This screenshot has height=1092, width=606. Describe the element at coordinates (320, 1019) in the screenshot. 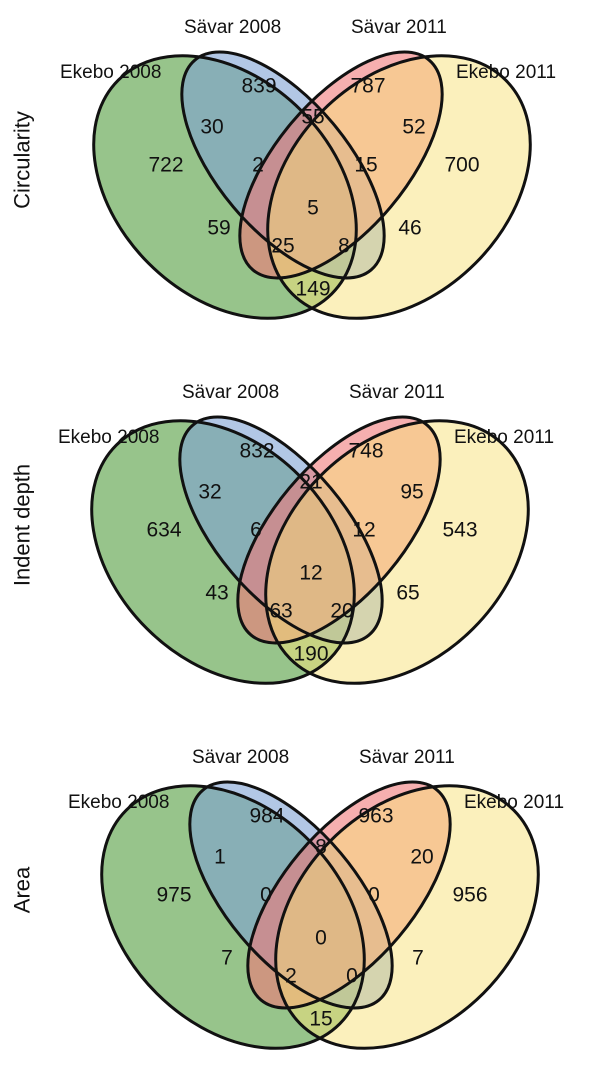

I see `region-count-e08-e11: 15` at that location.